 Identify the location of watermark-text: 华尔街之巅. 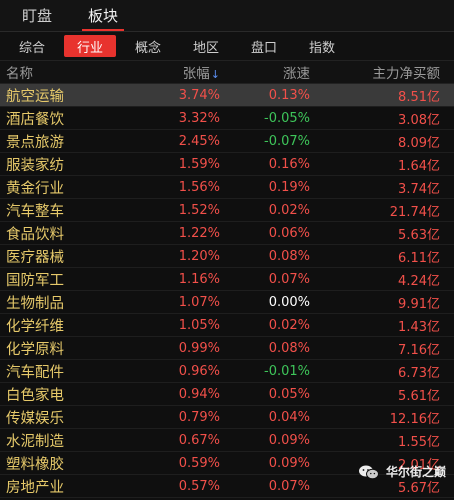
(415, 472).